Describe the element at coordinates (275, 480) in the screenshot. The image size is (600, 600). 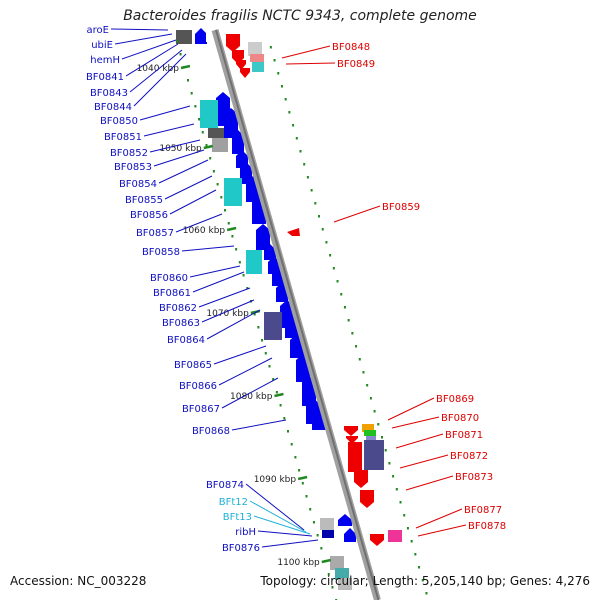
I see `scale-tick-label: 1090 kbp` at that location.